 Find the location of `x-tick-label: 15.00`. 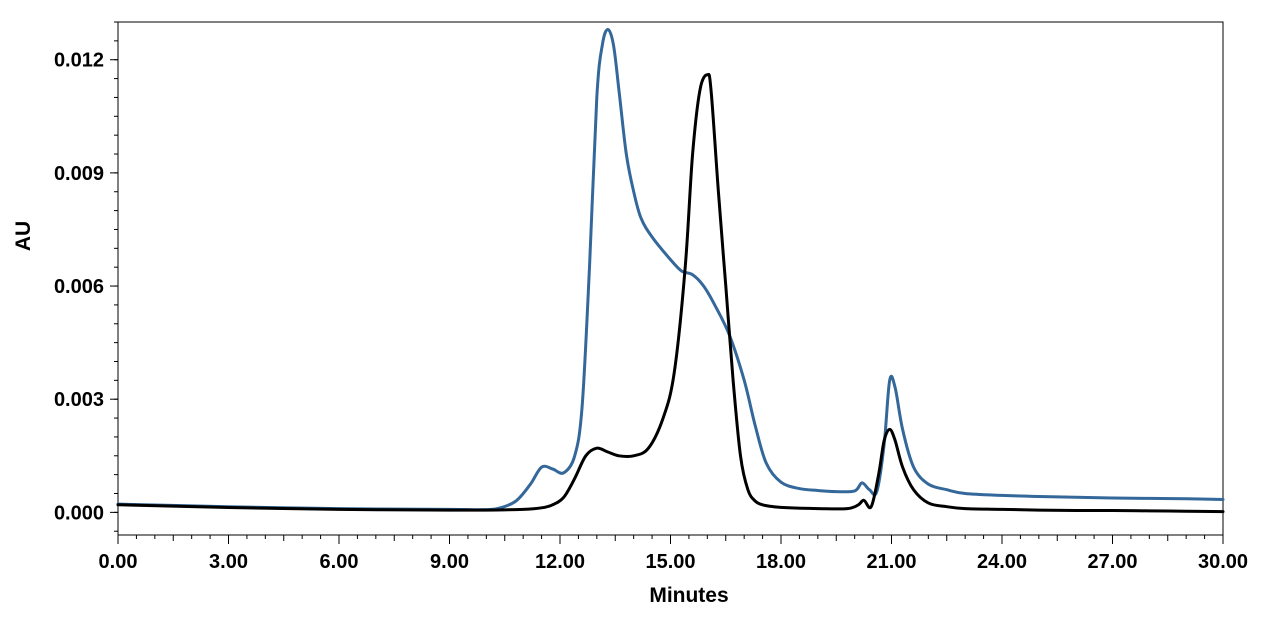

x-tick-label: 15.00 is located at coordinates (670, 562).